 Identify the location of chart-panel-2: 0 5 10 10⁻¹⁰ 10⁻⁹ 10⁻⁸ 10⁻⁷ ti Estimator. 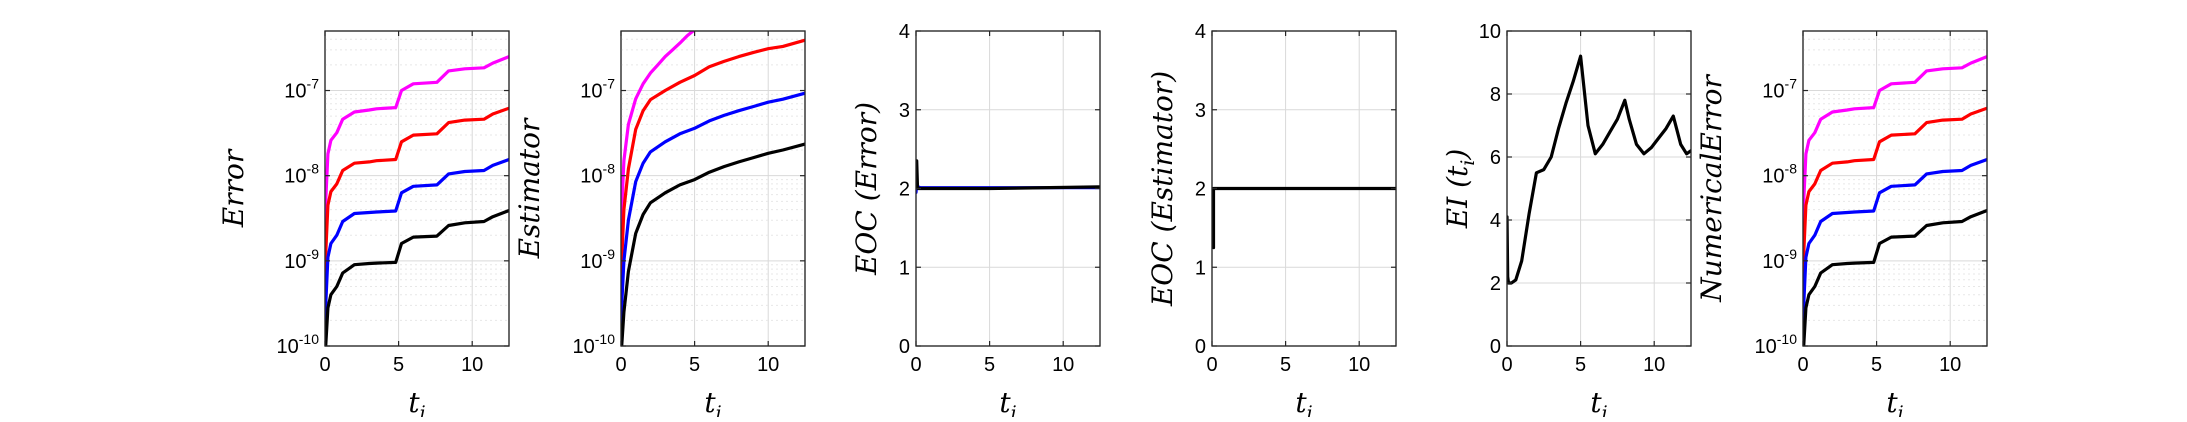
(659, 226).